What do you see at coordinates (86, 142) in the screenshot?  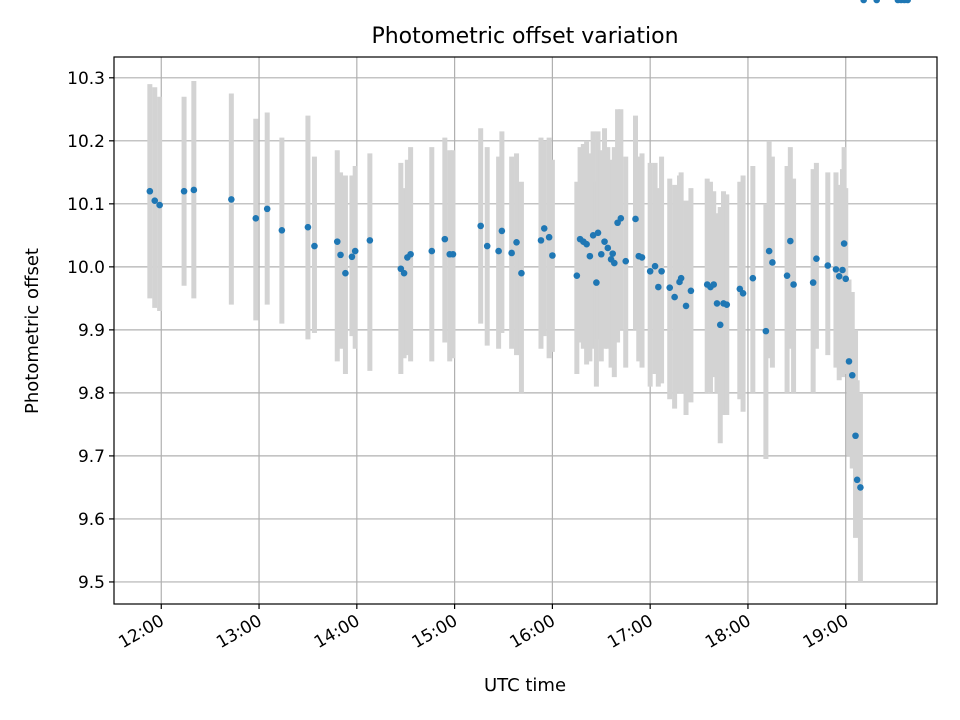 I see `y-tick-label: 10.2` at bounding box center [86, 142].